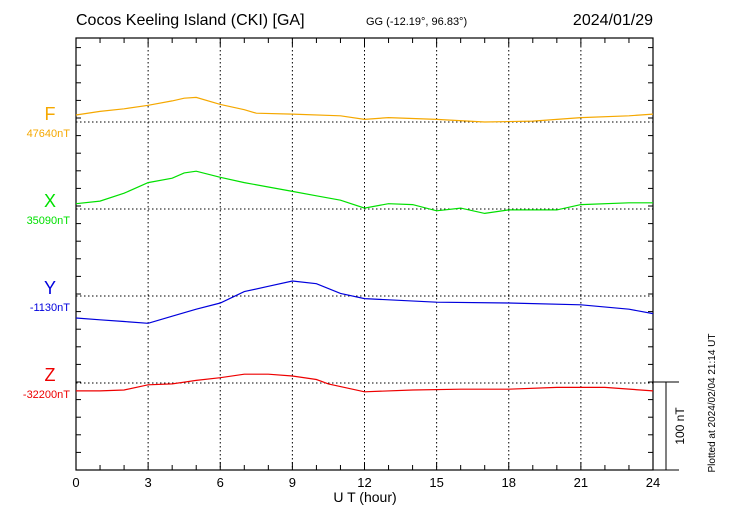 The width and height of the screenshot is (730, 520). Describe the element at coordinates (50, 375) in the screenshot. I see `series-name-Z: Z` at that location.